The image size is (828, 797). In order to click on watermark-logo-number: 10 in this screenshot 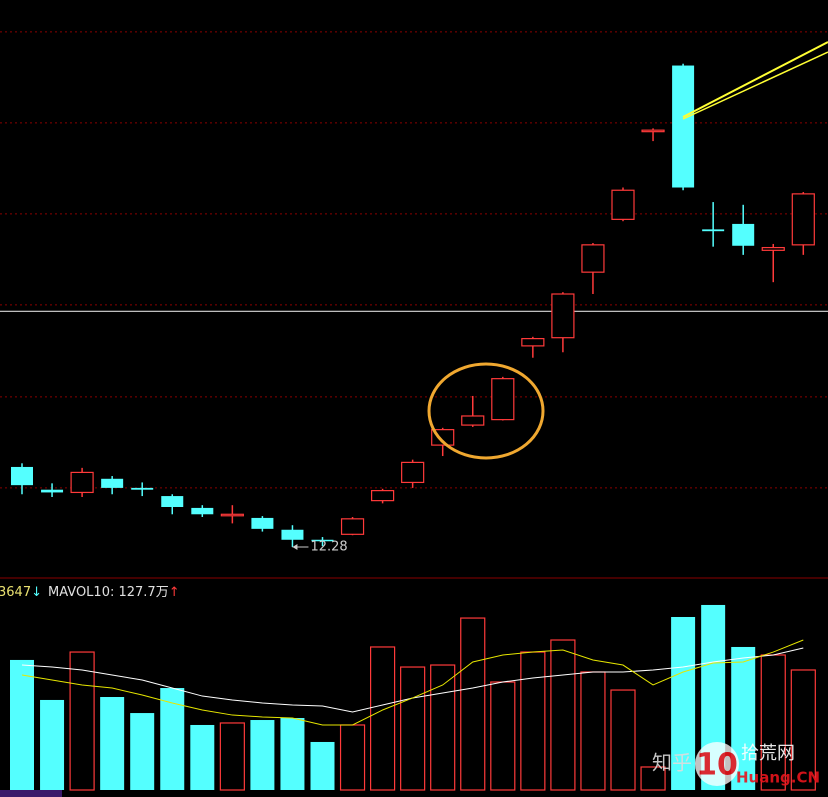, I will do `click(717, 765)`.